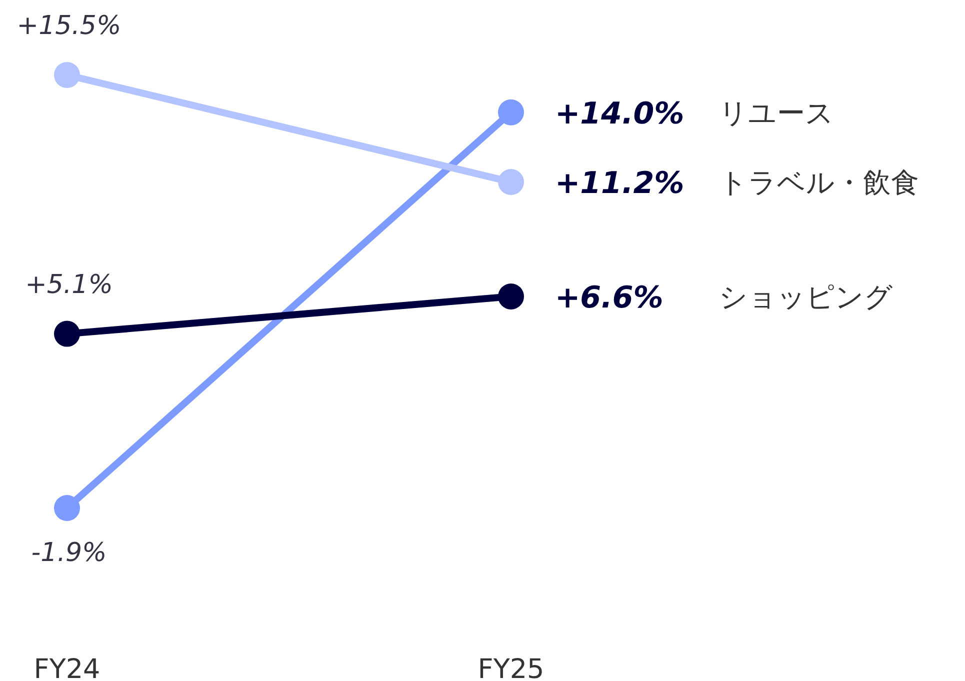 The height and width of the screenshot is (681, 965). What do you see at coordinates (806, 297) in the screenshot?
I see `text: ショッピング` at bounding box center [806, 297].